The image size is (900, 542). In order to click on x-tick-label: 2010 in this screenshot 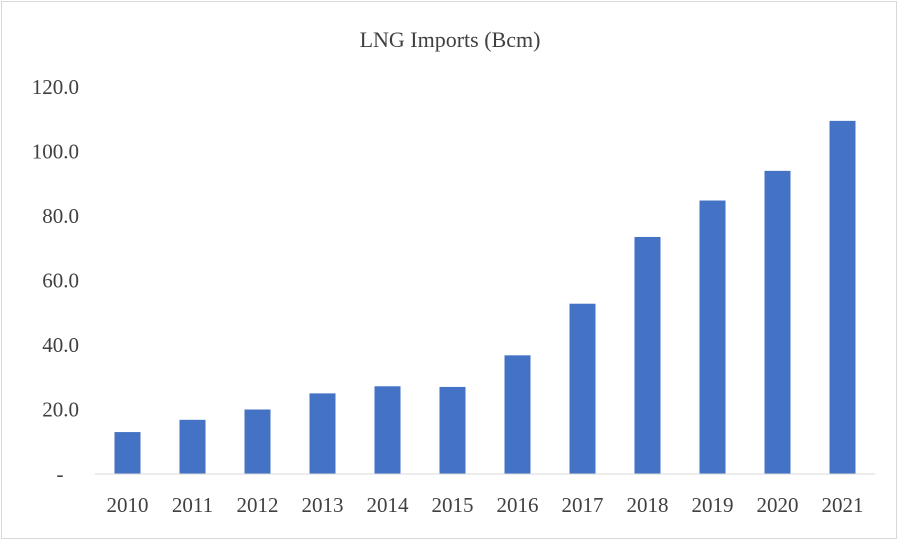, I will do `click(128, 505)`.